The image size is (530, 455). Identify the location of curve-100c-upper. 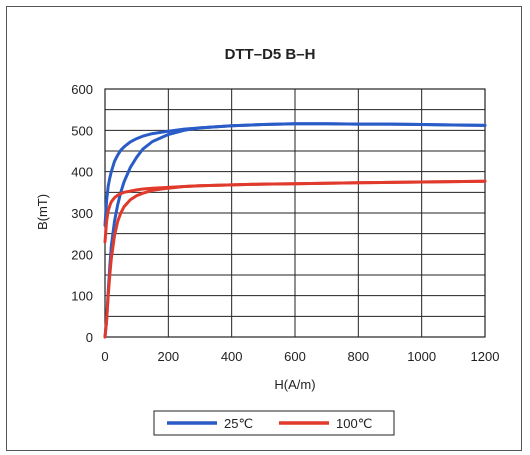
(295, 211).